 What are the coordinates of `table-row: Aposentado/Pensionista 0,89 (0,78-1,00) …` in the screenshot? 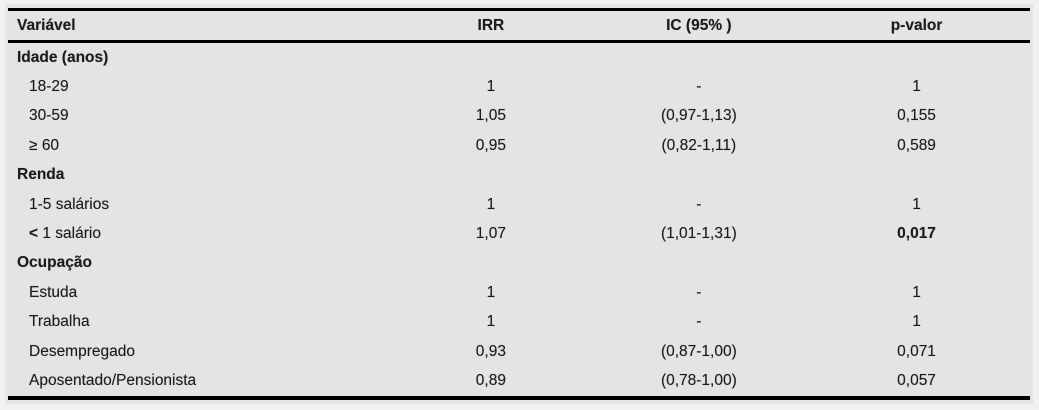 It's located at (519, 381).